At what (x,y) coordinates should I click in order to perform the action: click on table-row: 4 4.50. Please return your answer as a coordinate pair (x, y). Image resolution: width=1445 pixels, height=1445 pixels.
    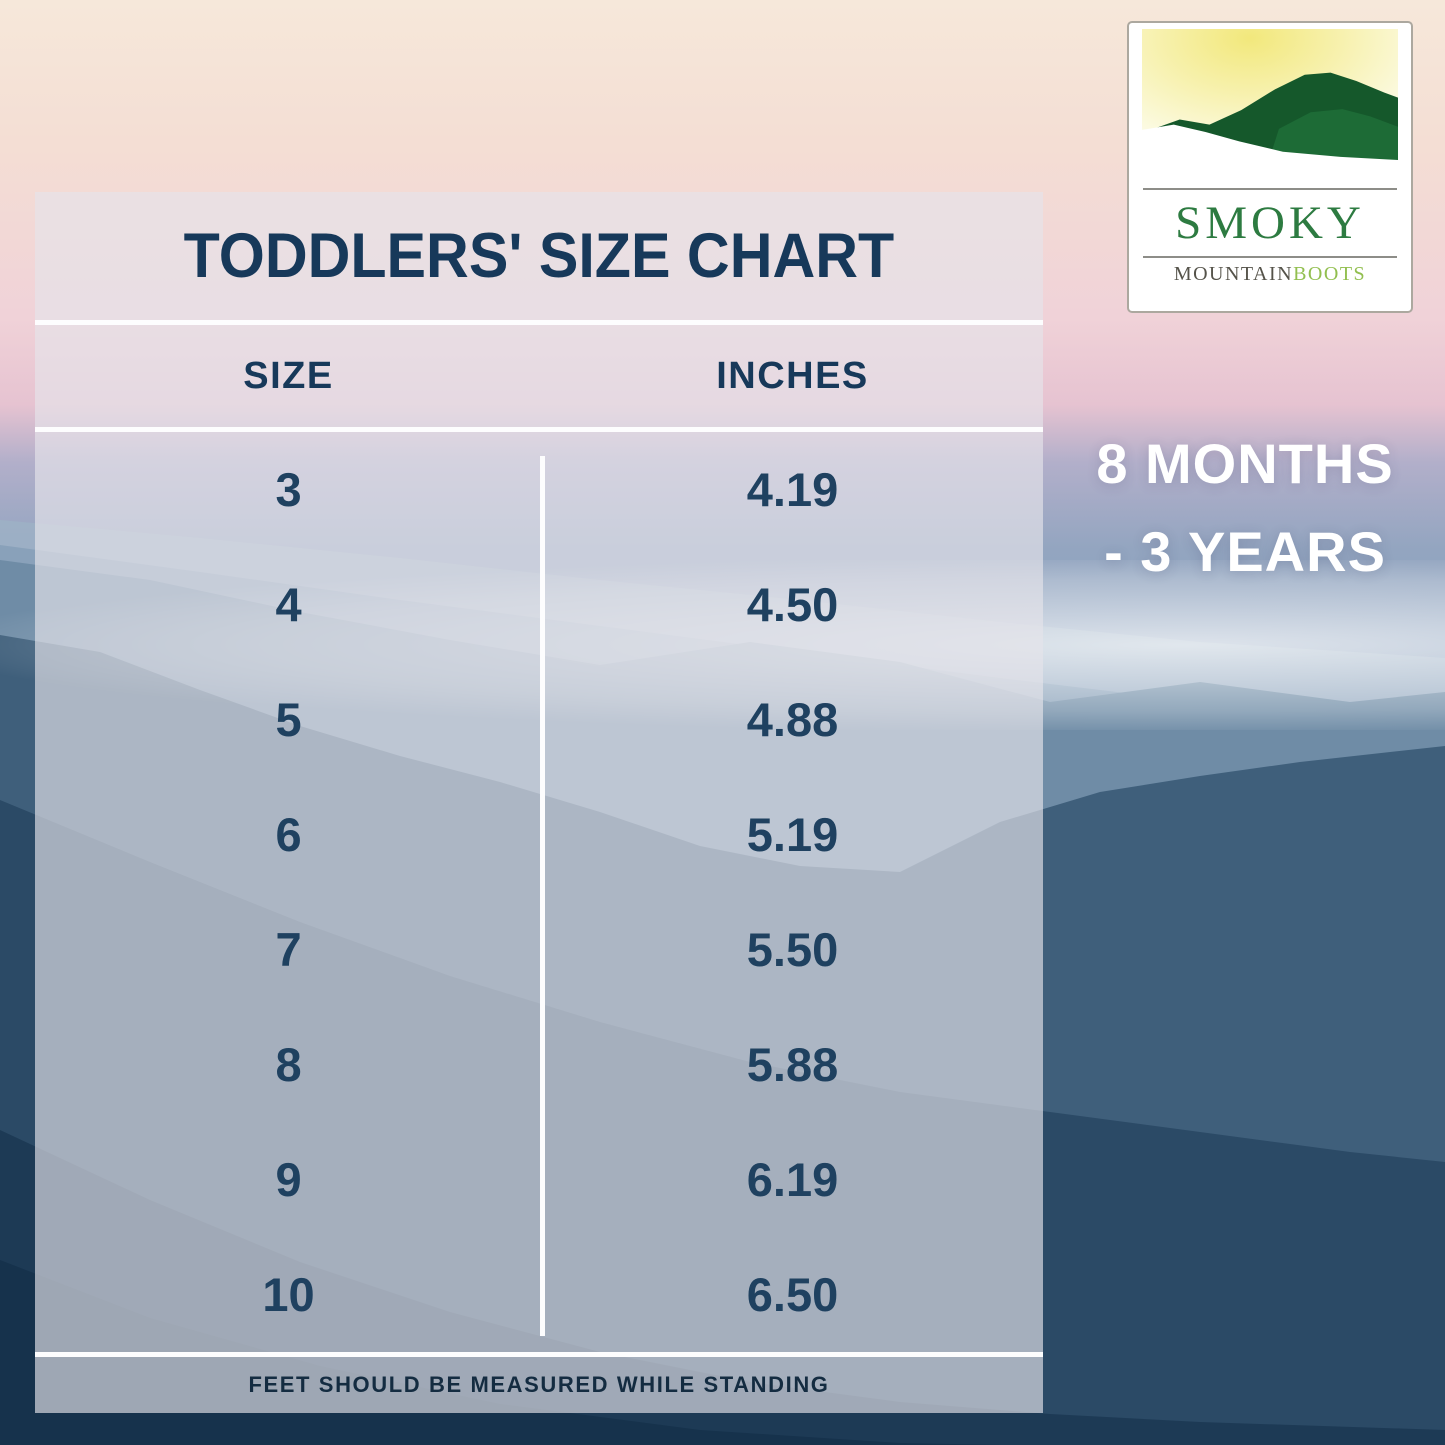
    Looking at the image, I should click on (539, 604).